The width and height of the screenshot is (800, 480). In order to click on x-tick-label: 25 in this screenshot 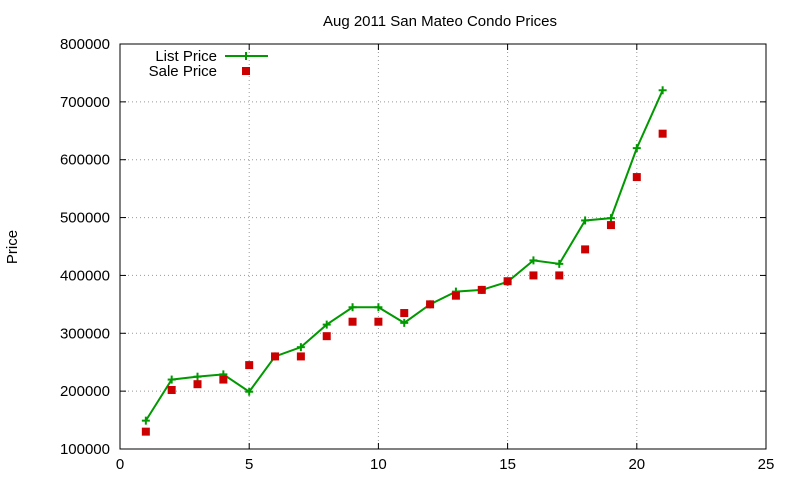, I will do `click(766, 464)`.